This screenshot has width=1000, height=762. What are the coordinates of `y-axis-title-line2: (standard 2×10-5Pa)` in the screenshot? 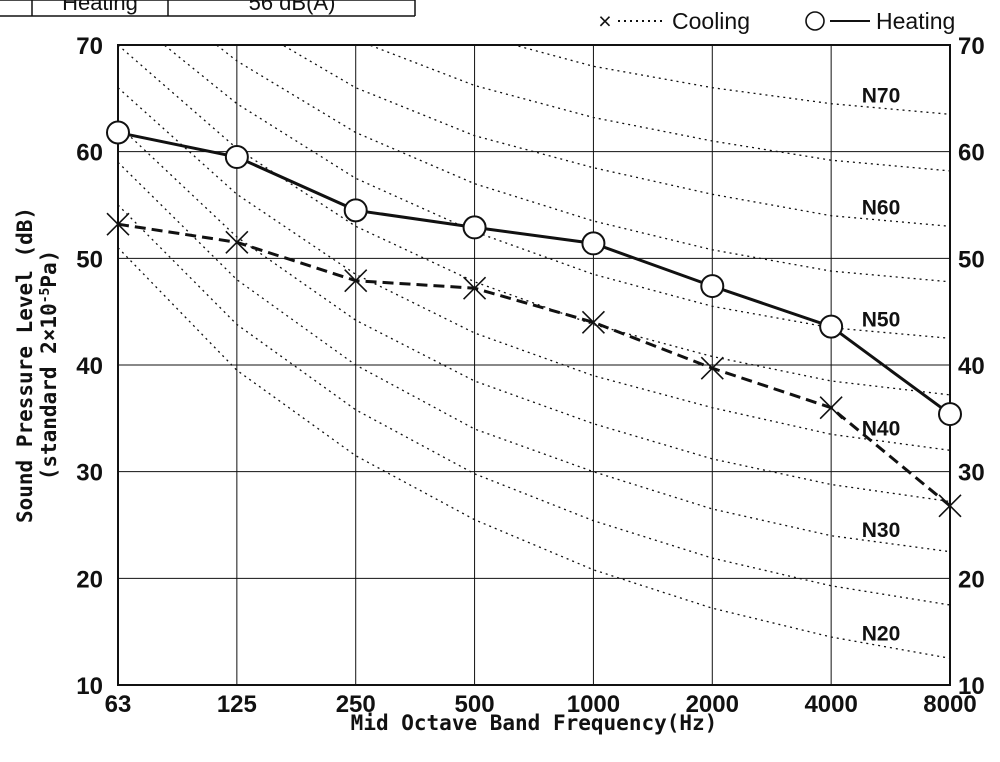 It's located at (49, 365).